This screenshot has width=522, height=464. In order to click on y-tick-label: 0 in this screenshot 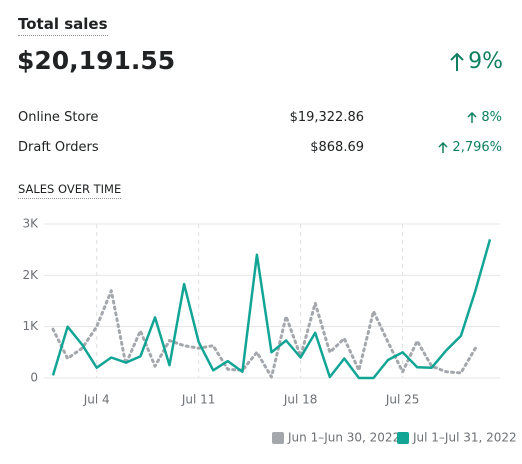, I will do `click(34, 378)`.